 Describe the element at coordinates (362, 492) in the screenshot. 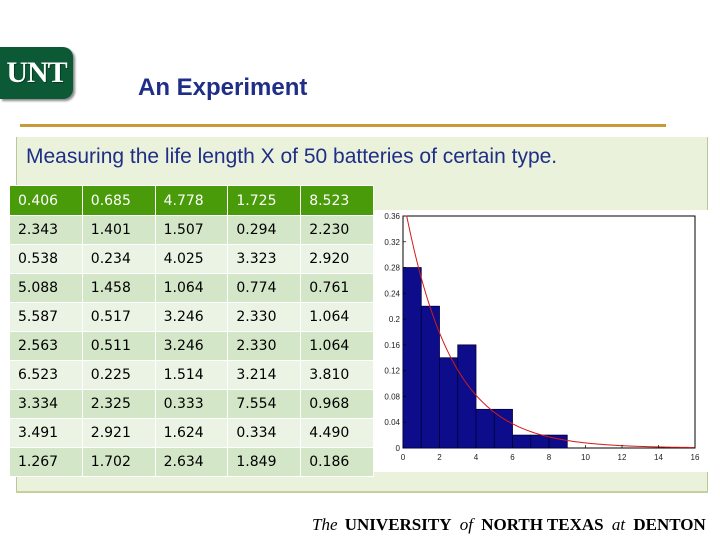

I see `panel-bottom-edge` at that location.